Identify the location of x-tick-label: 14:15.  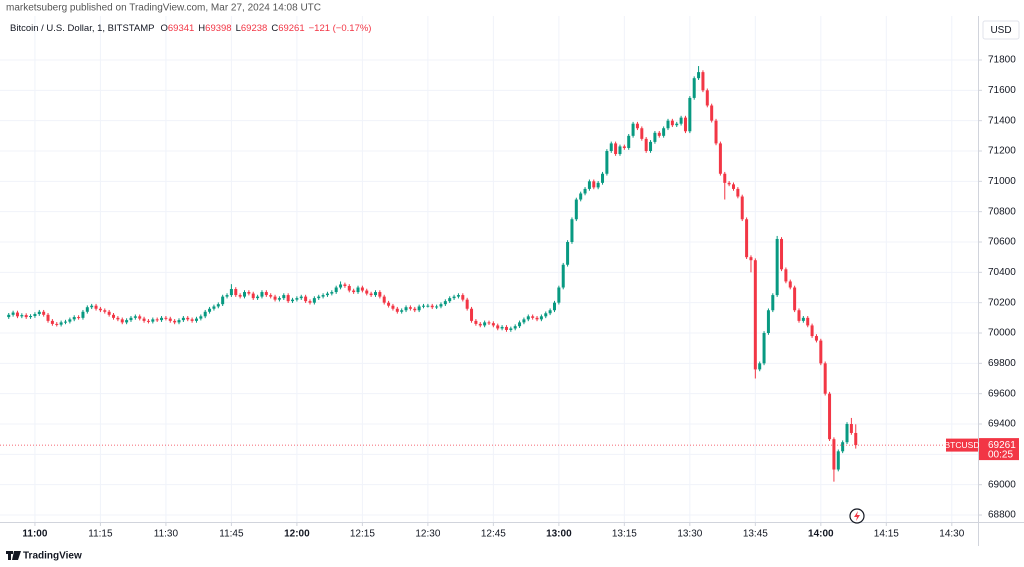
(886, 534).